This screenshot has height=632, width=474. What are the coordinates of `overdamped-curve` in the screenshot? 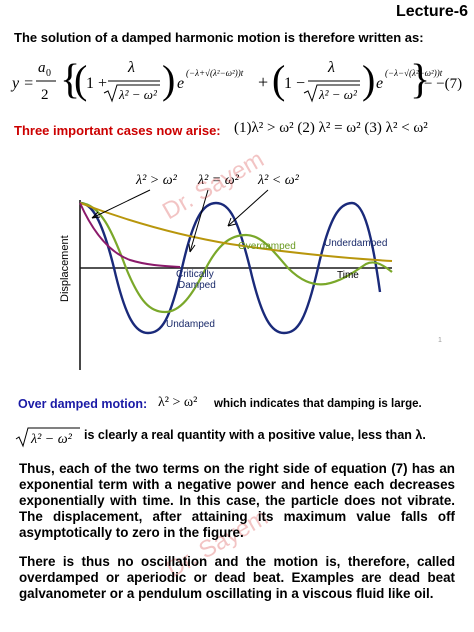 It's located at (236, 232).